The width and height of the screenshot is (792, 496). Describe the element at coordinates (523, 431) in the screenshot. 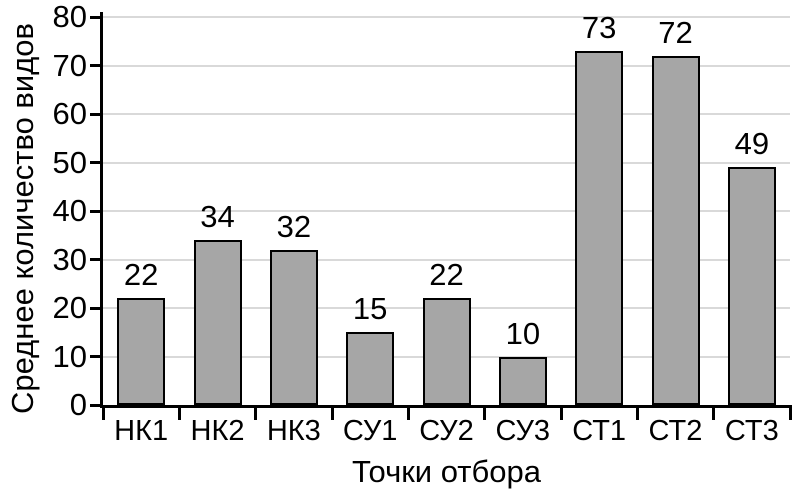

I see `x-tick-label-СУ3: СУ3` at that location.